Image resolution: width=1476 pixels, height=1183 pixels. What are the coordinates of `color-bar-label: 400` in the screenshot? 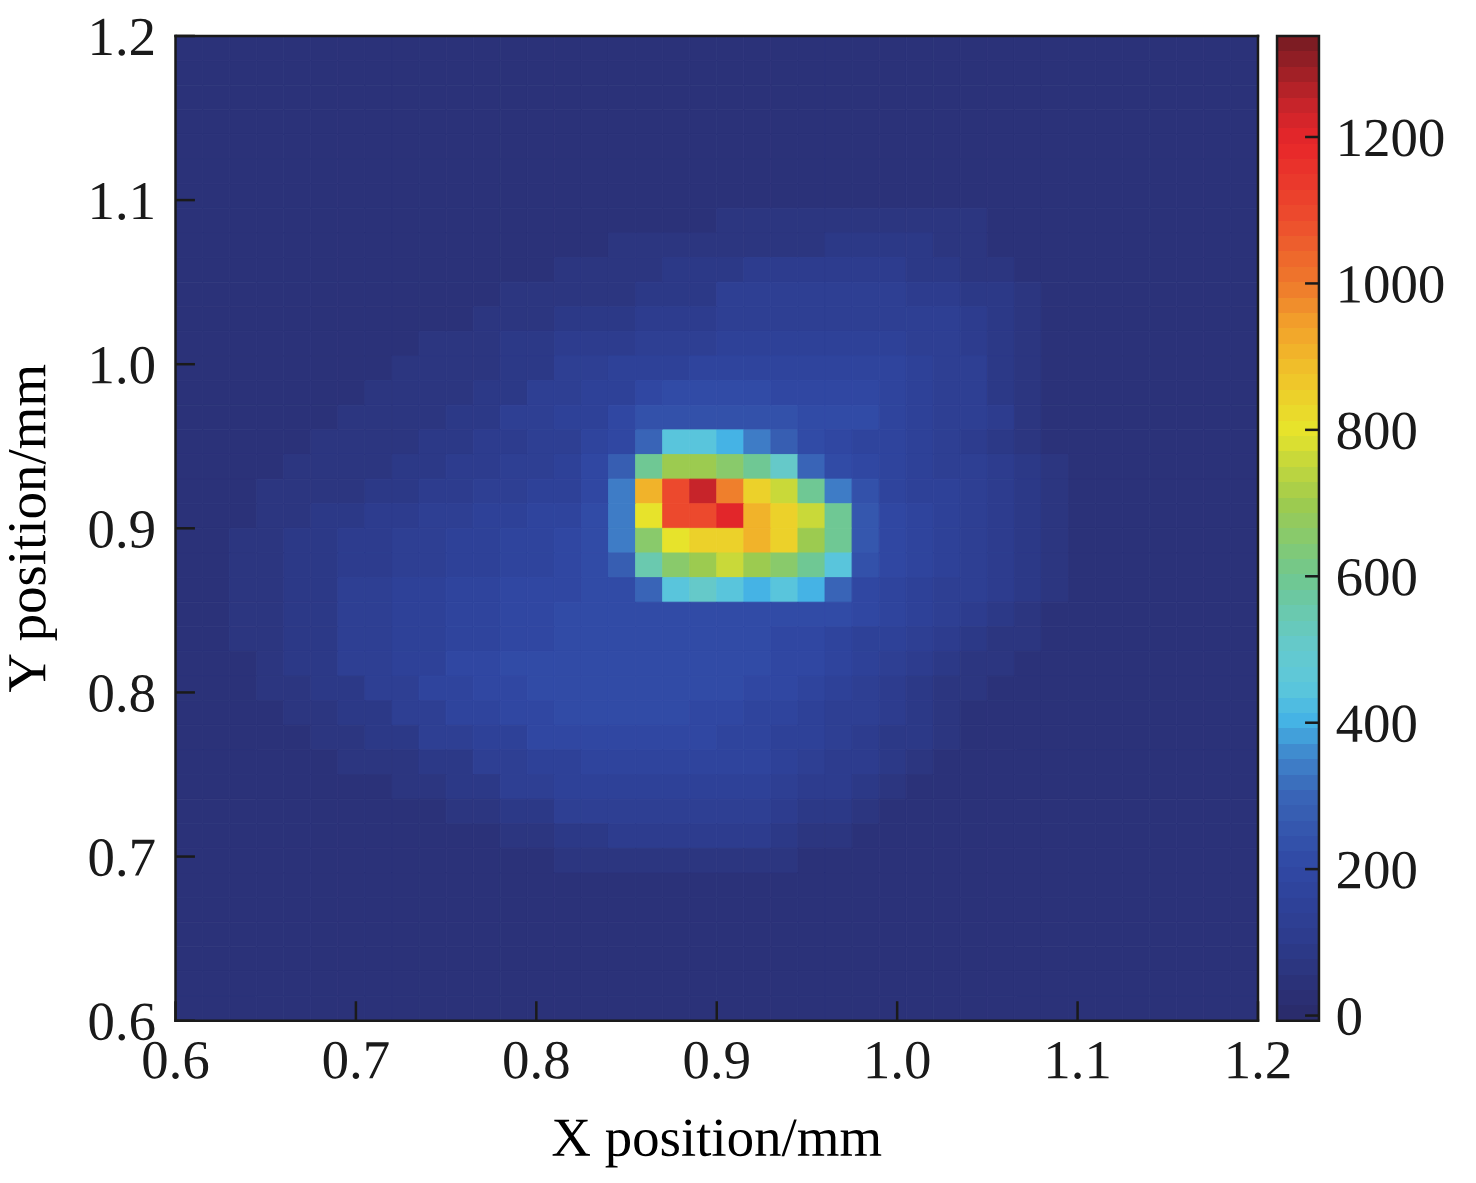 It's located at (1376, 724).